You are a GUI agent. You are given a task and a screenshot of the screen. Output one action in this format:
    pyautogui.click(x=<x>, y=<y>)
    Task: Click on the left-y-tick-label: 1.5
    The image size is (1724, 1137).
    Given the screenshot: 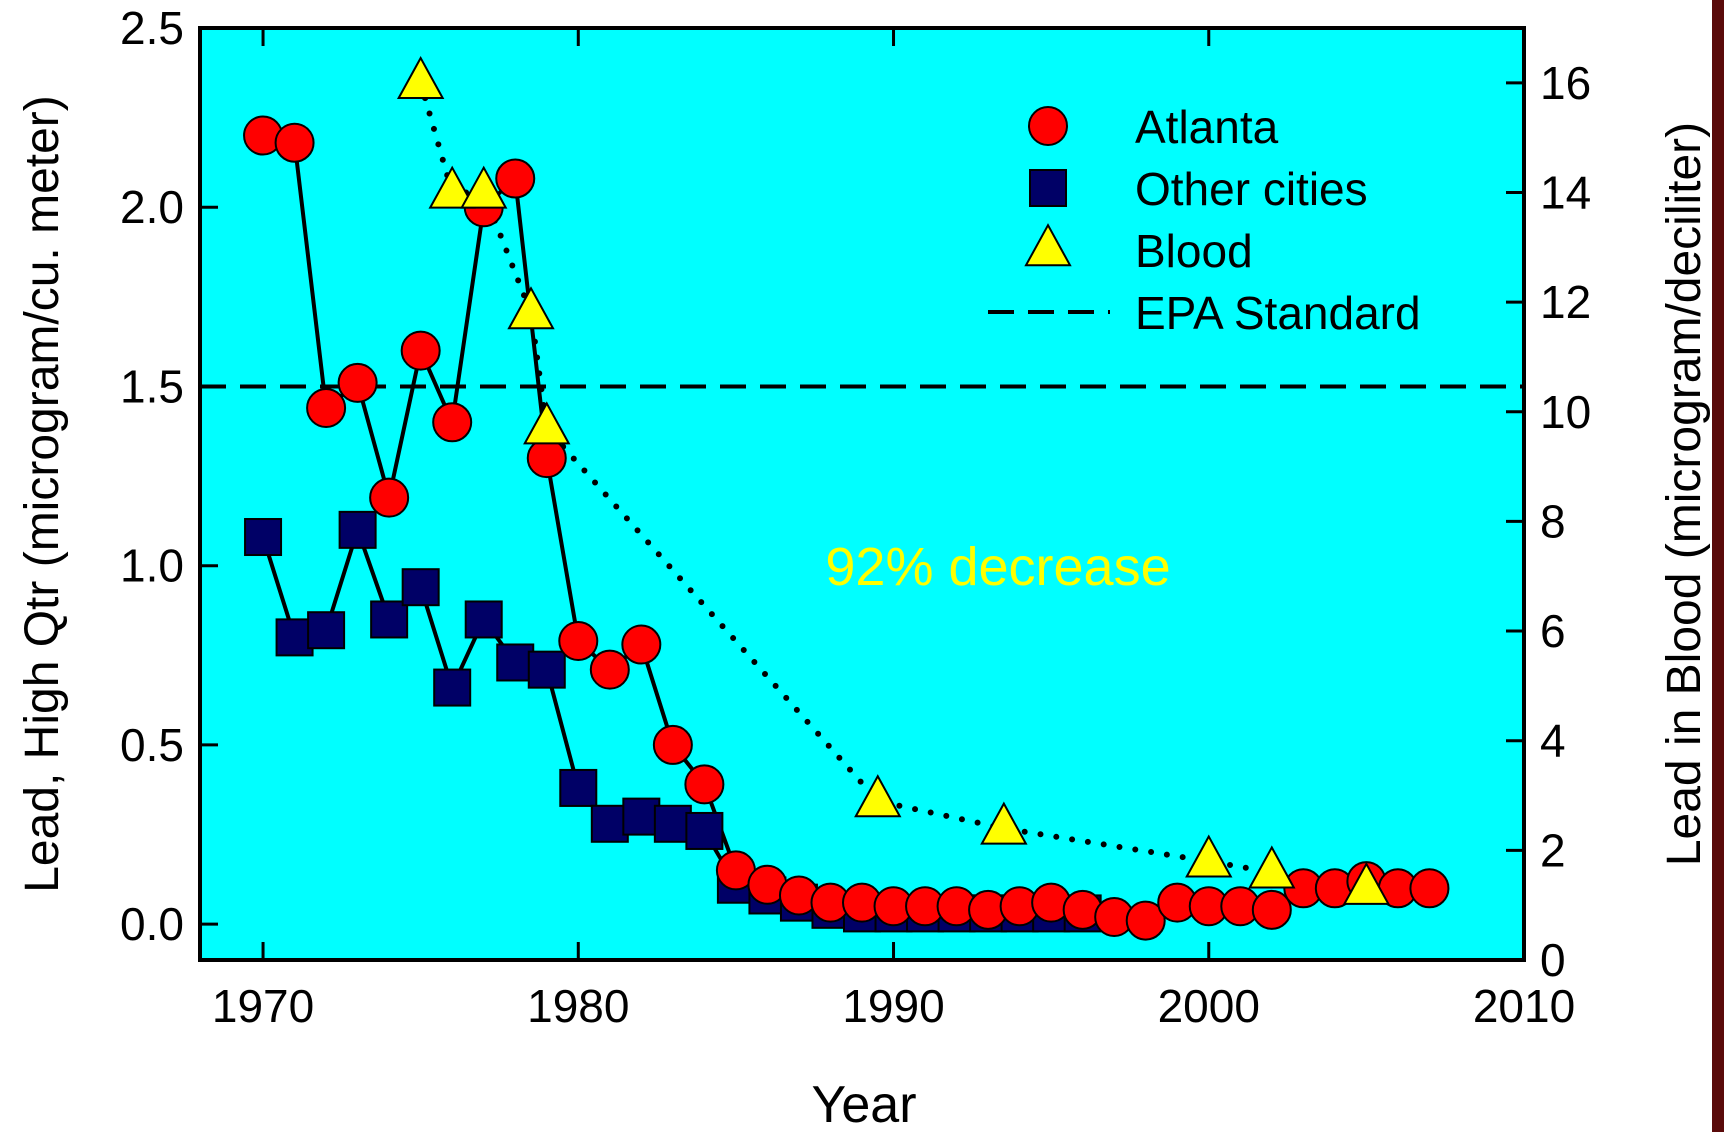 What is the action you would take?
    pyautogui.click(x=152, y=386)
    